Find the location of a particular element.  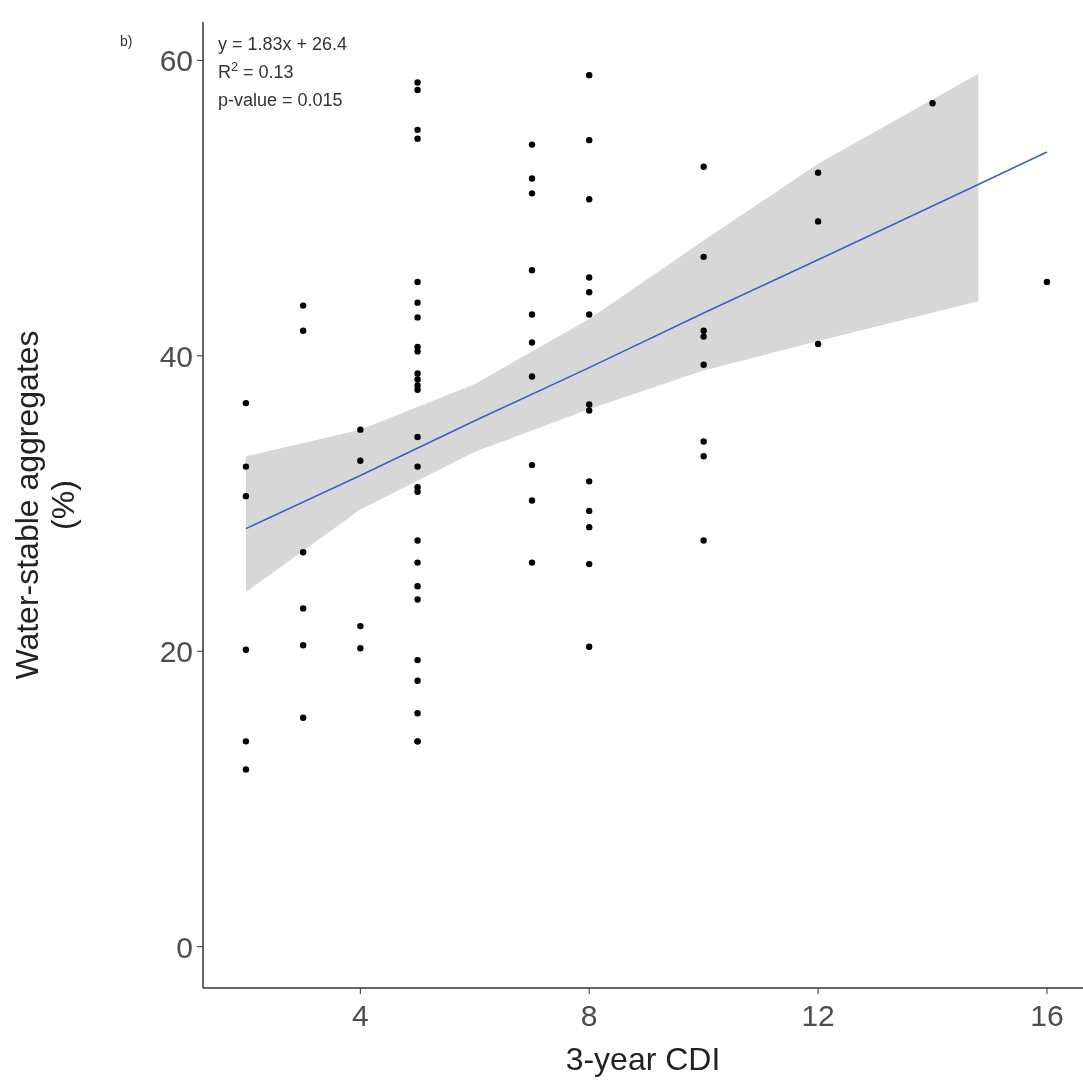

y-tick-label: 20 is located at coordinates (176, 652).